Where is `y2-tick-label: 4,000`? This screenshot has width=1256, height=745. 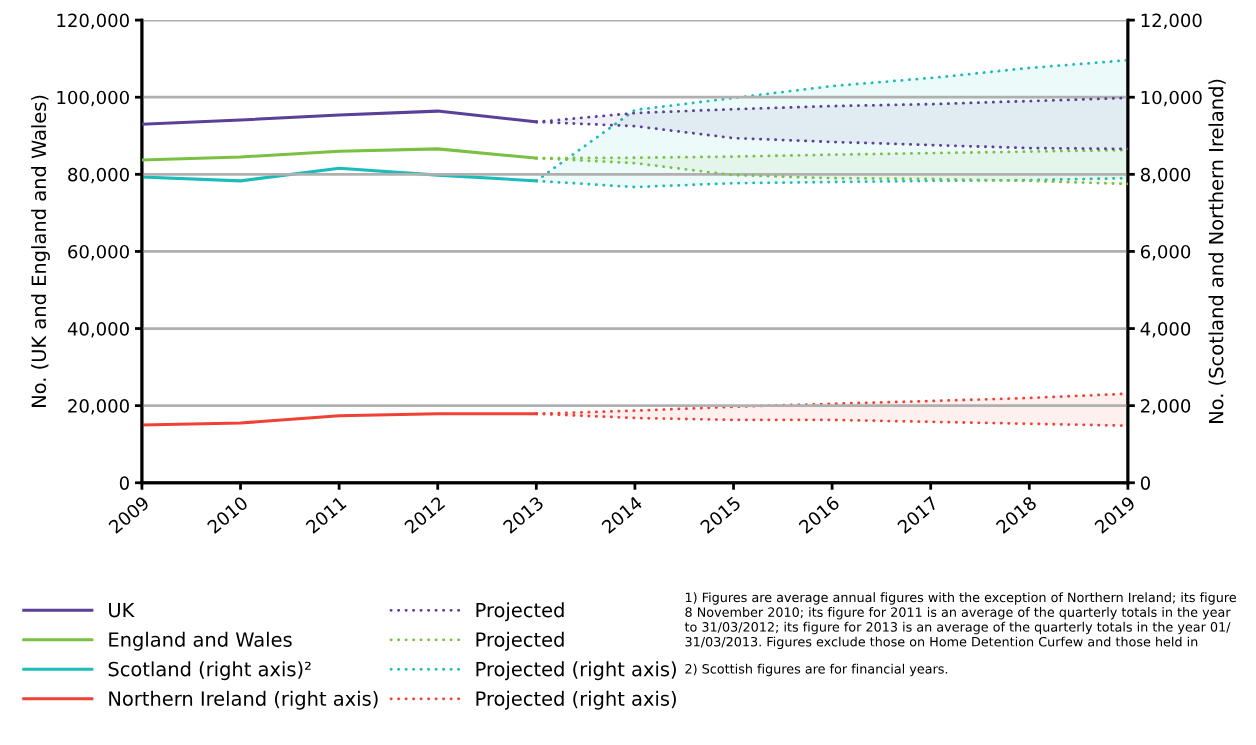 y2-tick-label: 4,000 is located at coordinates (1165, 330).